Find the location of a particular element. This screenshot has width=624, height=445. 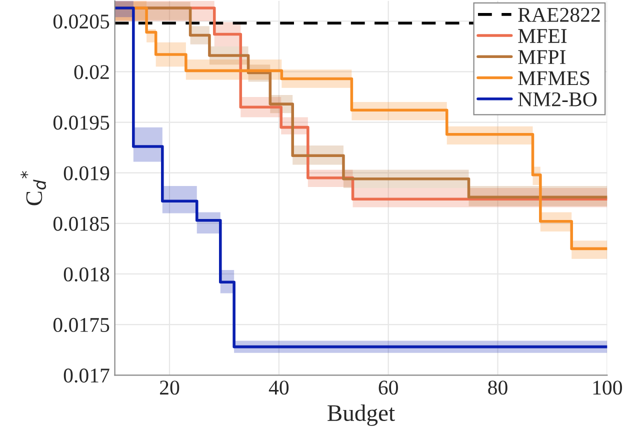

x-tick-label: 80 is located at coordinates (498, 387).